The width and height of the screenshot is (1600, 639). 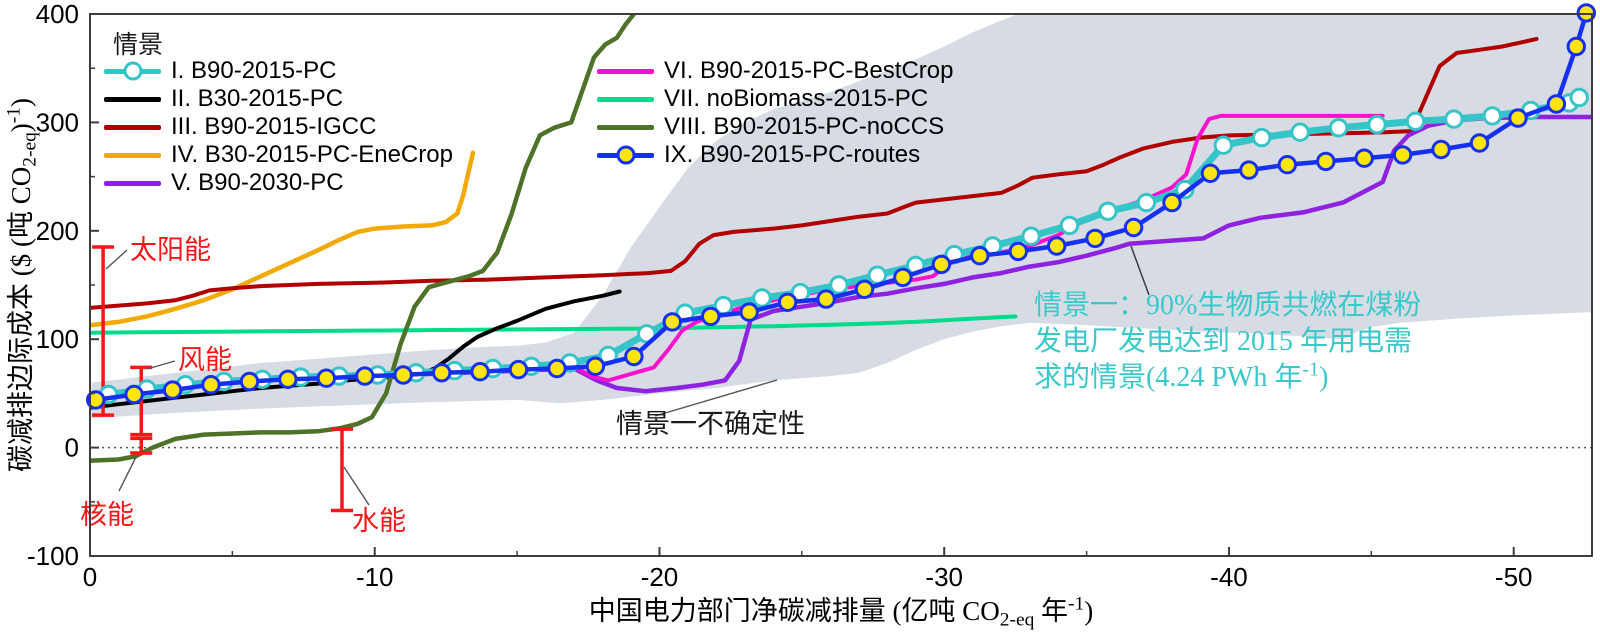 What do you see at coordinates (1227, 305) in the screenshot?
I see `note-line: 情景一：90%生物质共燃在煤粉` at bounding box center [1227, 305].